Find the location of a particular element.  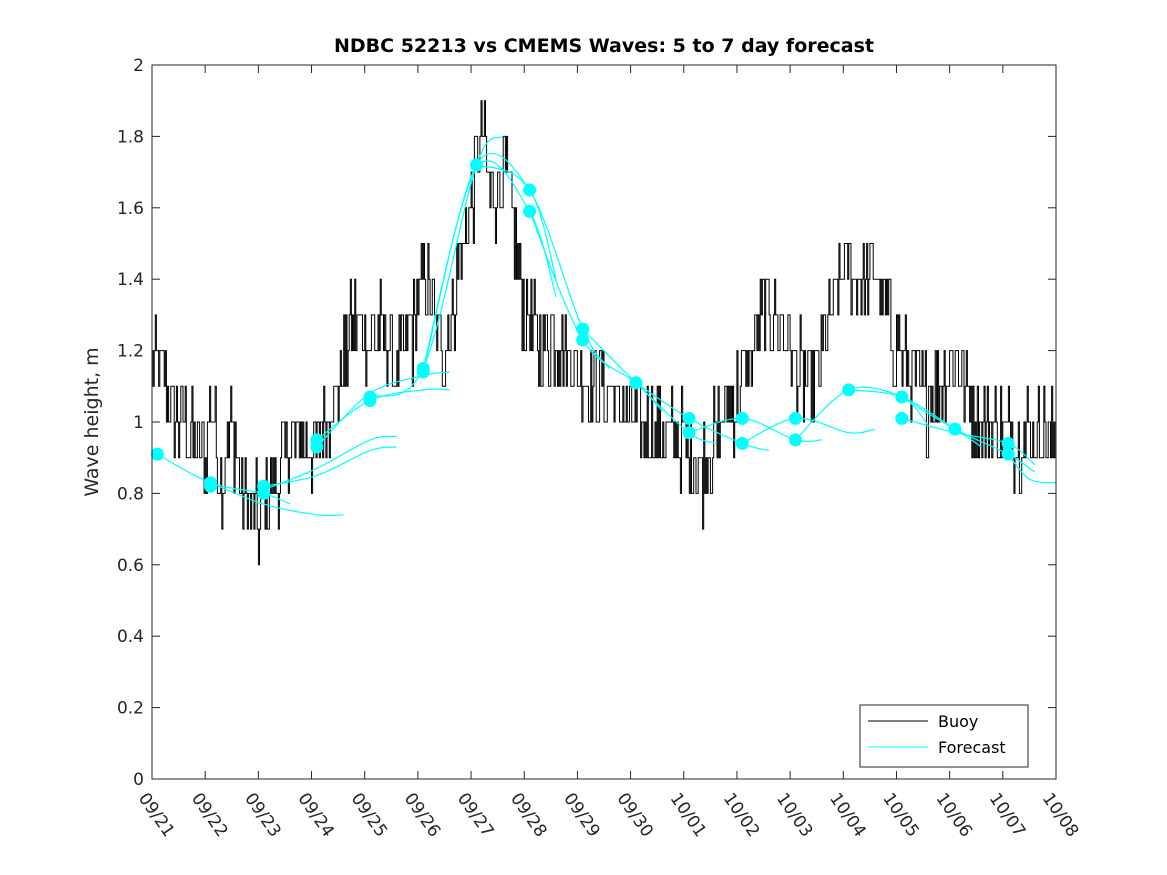

y-tick-label: 1.6 is located at coordinates (130, 209).